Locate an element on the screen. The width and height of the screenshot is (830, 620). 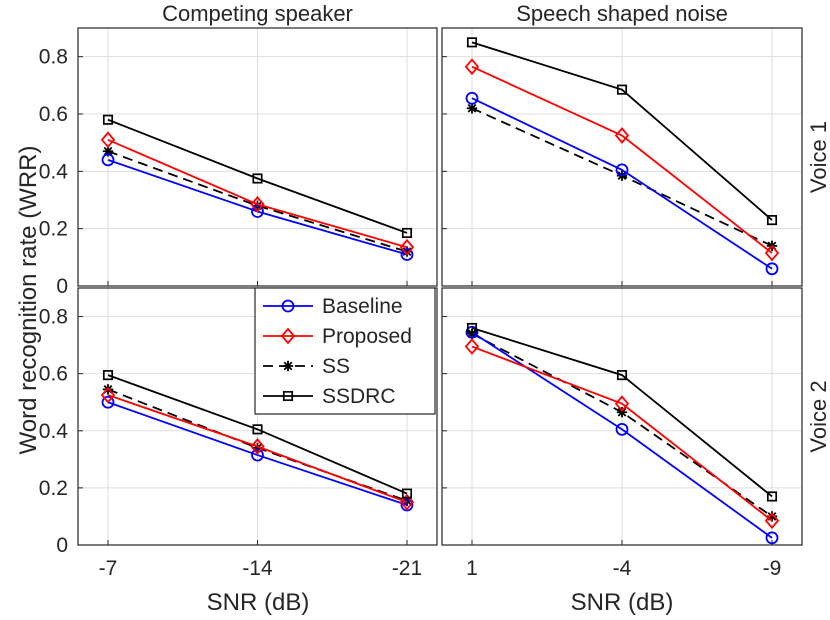
panel-r1c1-series-ssdrc is located at coordinates (622, 412).